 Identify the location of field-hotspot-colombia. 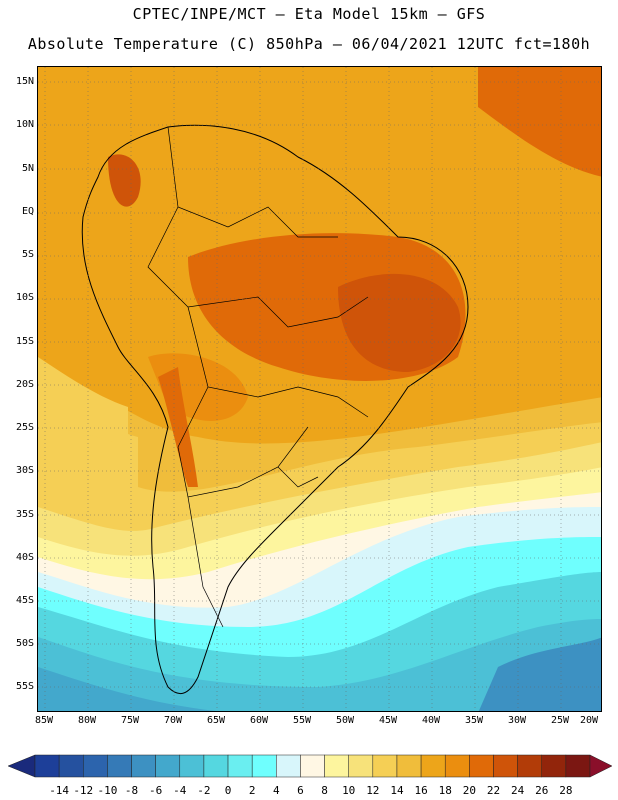
(124, 180).